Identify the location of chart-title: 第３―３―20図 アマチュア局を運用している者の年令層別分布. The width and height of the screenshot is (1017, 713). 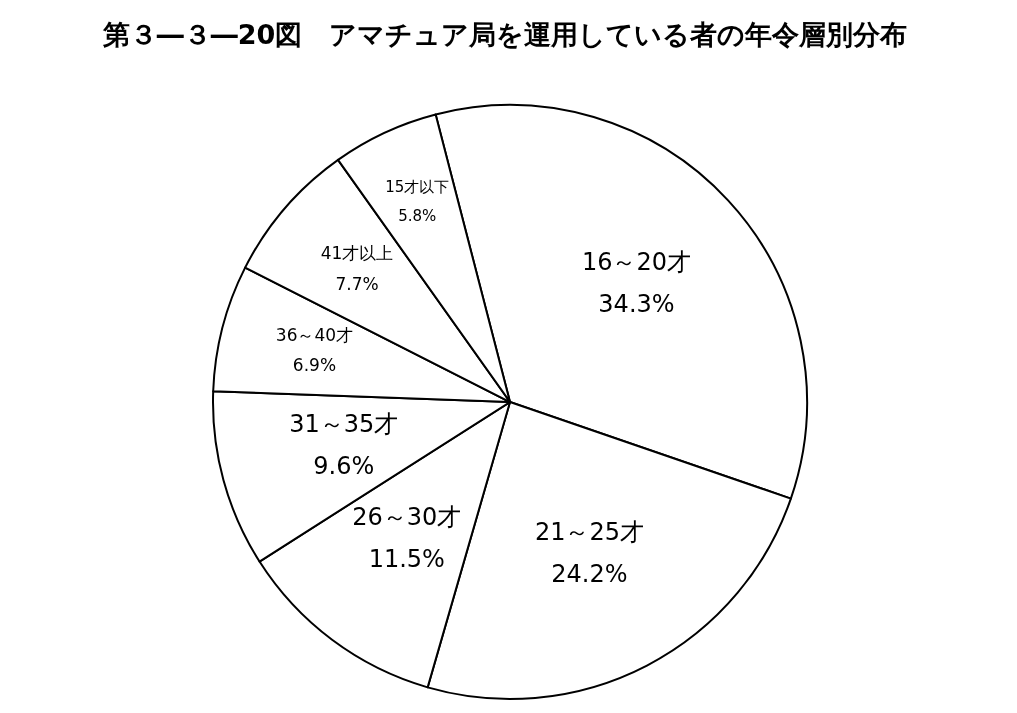
(504, 34).